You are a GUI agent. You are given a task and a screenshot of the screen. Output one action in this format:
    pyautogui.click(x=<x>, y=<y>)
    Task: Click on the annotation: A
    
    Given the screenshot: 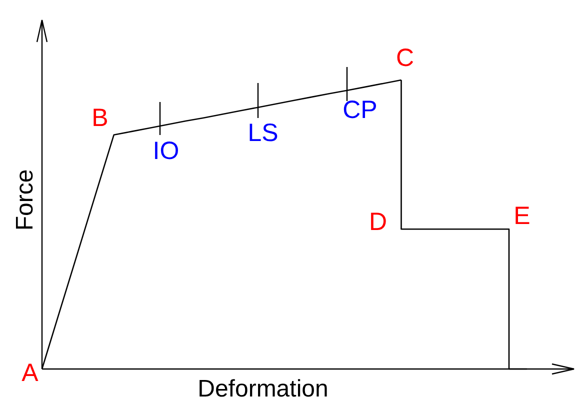 What is the action you would take?
    pyautogui.click(x=30, y=373)
    